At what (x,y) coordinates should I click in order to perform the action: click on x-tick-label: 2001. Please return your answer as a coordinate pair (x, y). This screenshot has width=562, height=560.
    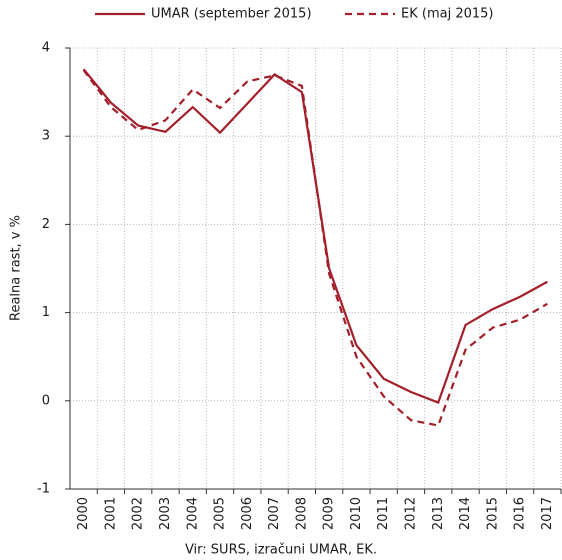
    Looking at the image, I should click on (110, 513).